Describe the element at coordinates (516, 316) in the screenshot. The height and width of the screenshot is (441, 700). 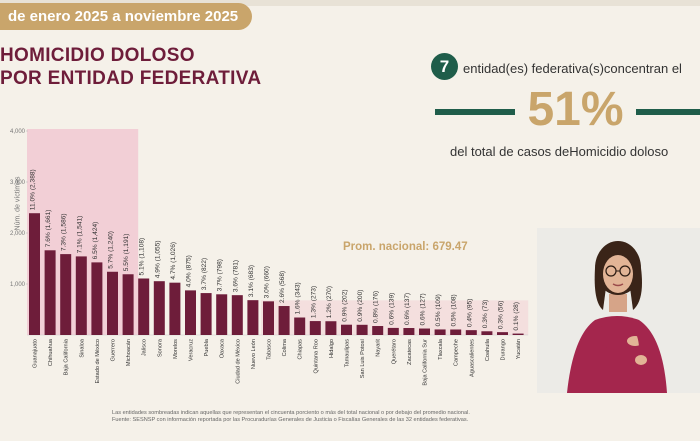
I see `bar-value-label: 0.1% (28)` at that location.